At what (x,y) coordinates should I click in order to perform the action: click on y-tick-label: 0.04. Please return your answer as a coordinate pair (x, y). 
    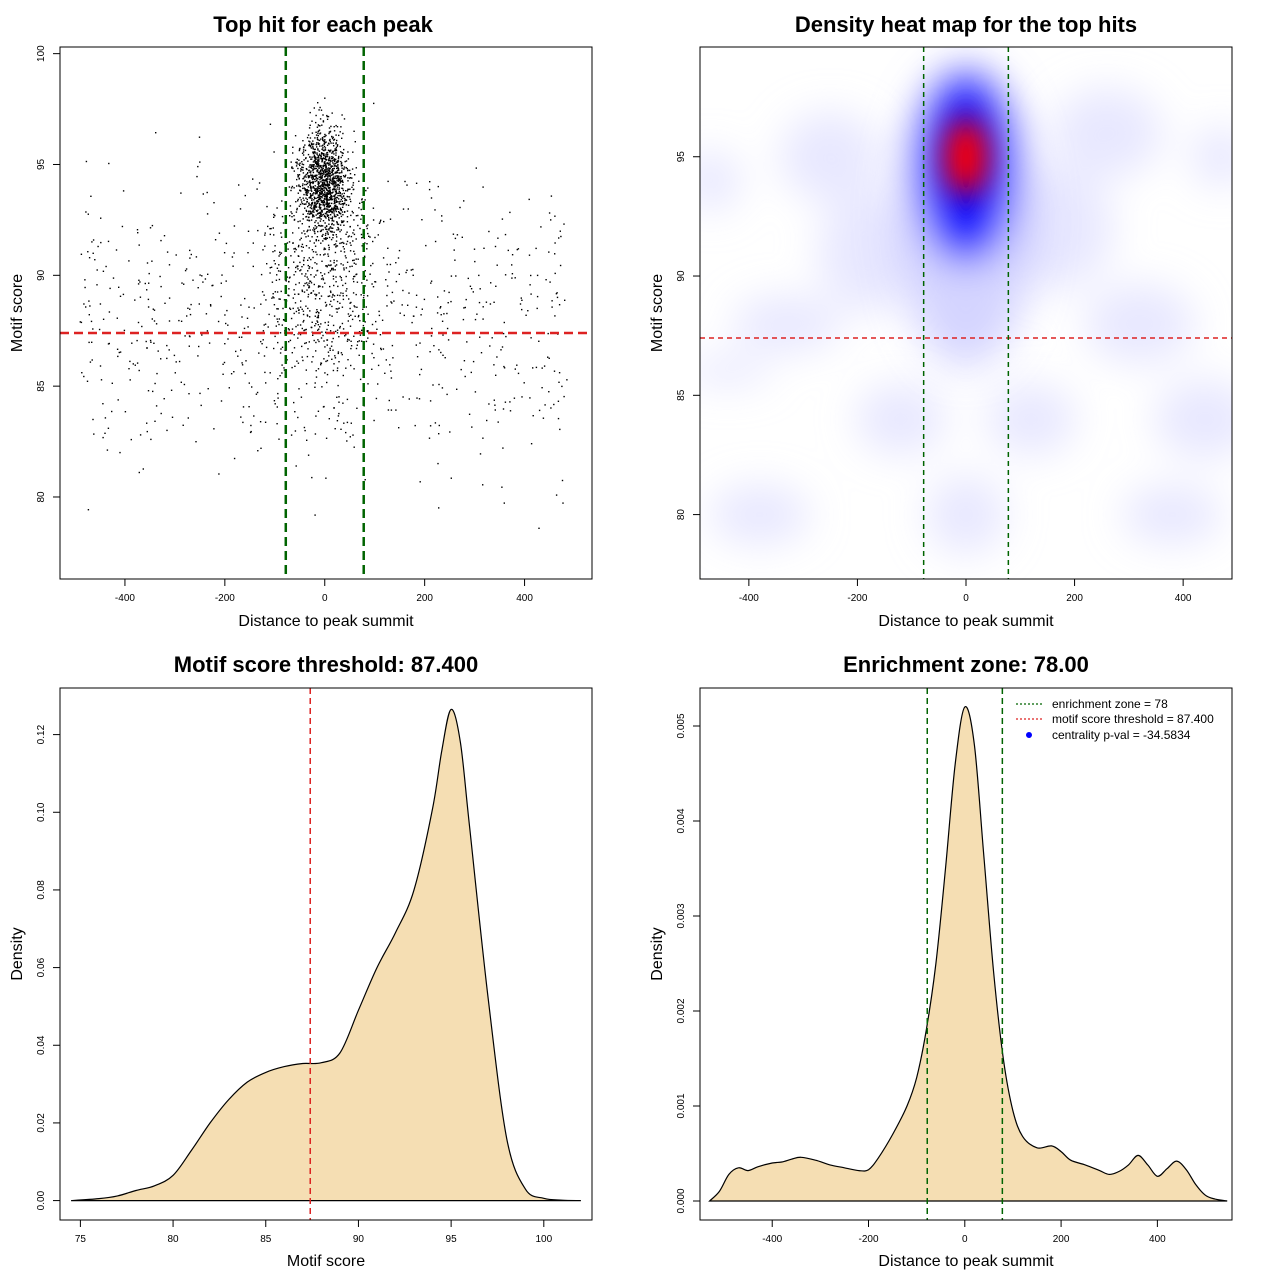
    Looking at the image, I should click on (41, 1045).